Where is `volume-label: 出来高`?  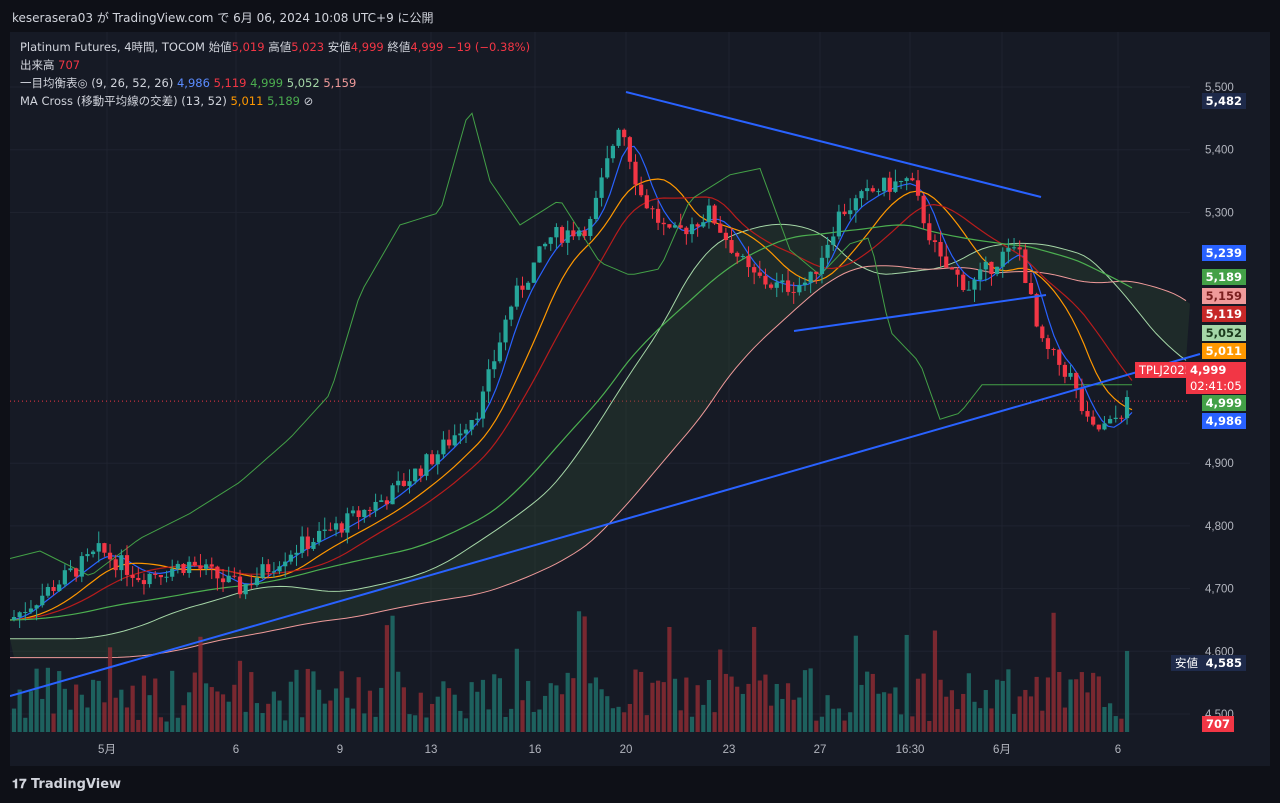
volume-label: 出来高 is located at coordinates (37, 65).